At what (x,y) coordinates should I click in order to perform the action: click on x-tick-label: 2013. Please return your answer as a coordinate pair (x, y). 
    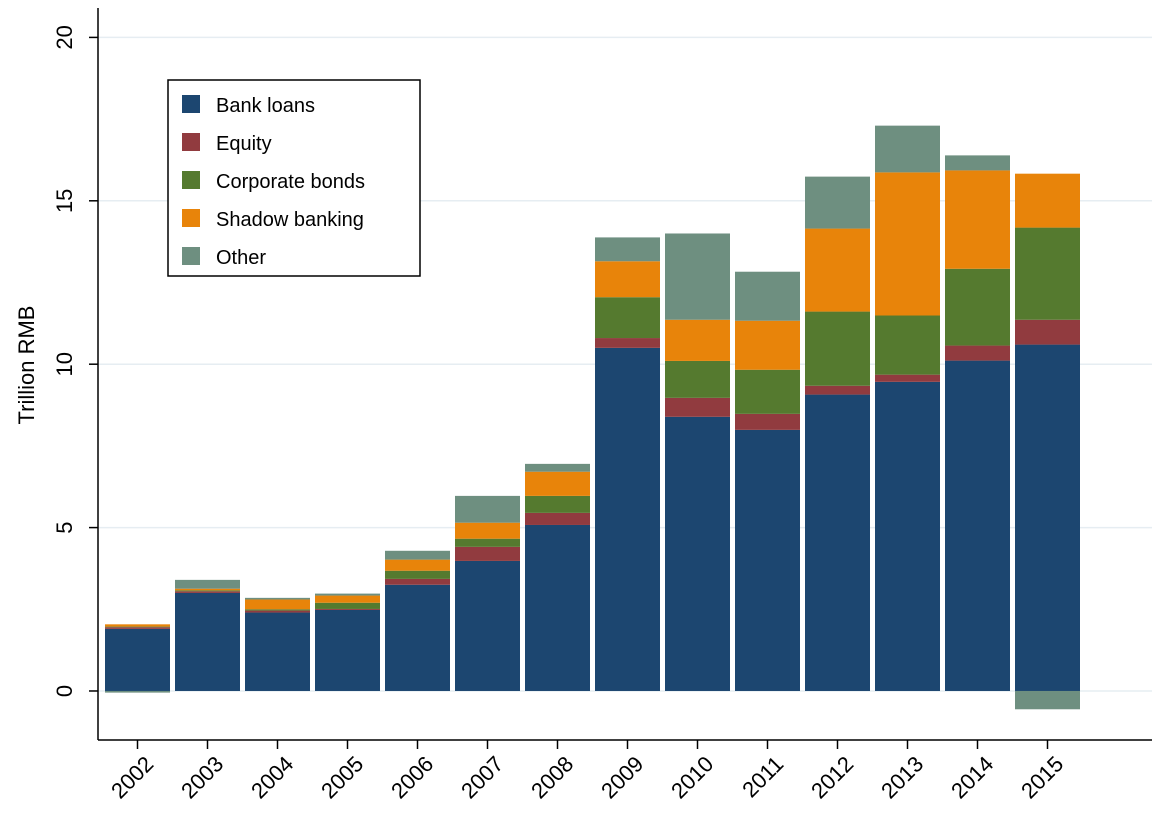
    Looking at the image, I should click on (902, 777).